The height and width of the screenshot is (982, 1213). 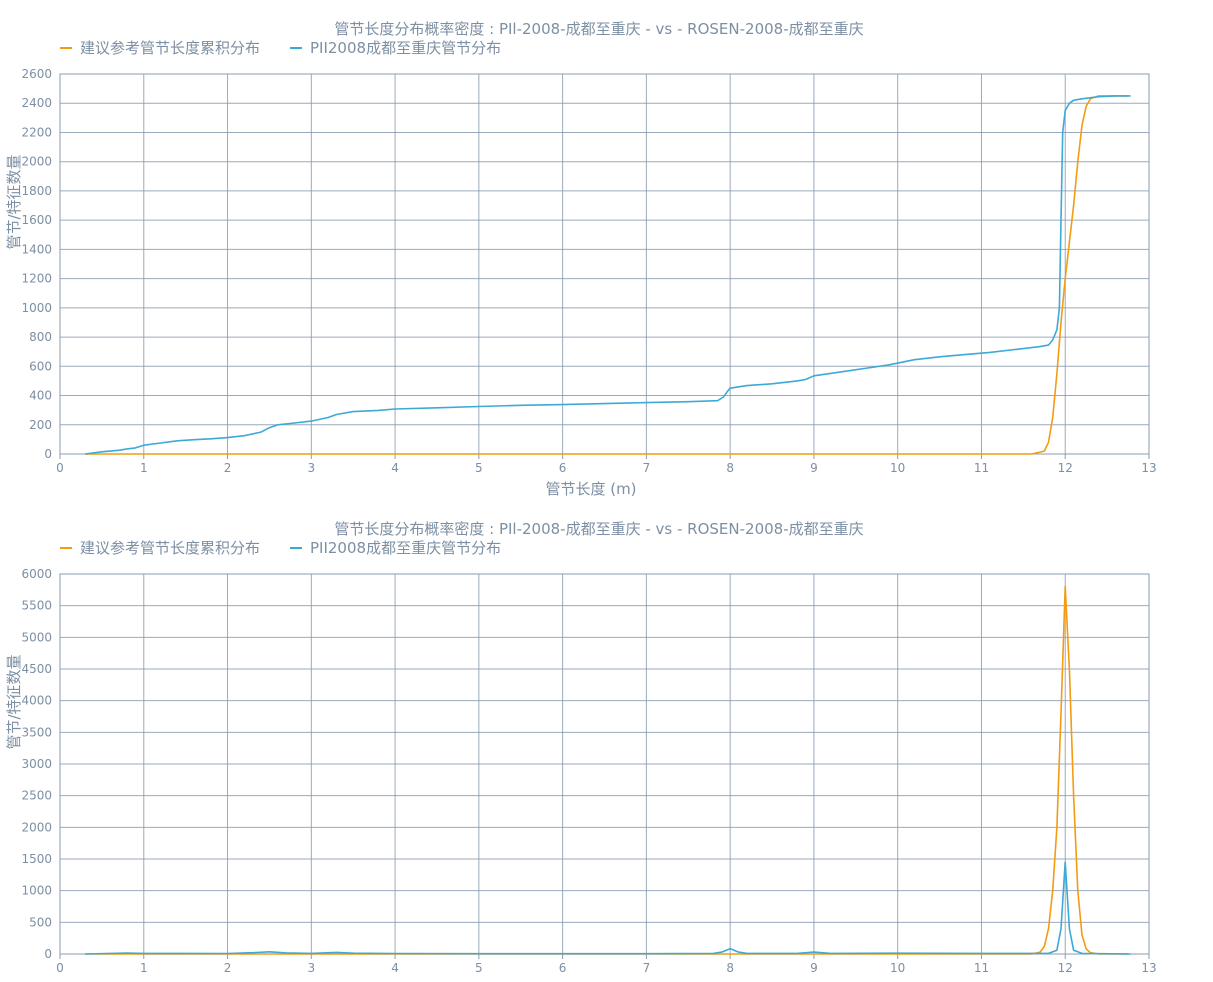 What do you see at coordinates (36, 279) in the screenshot?
I see `y-tick-label: 1200` at bounding box center [36, 279].